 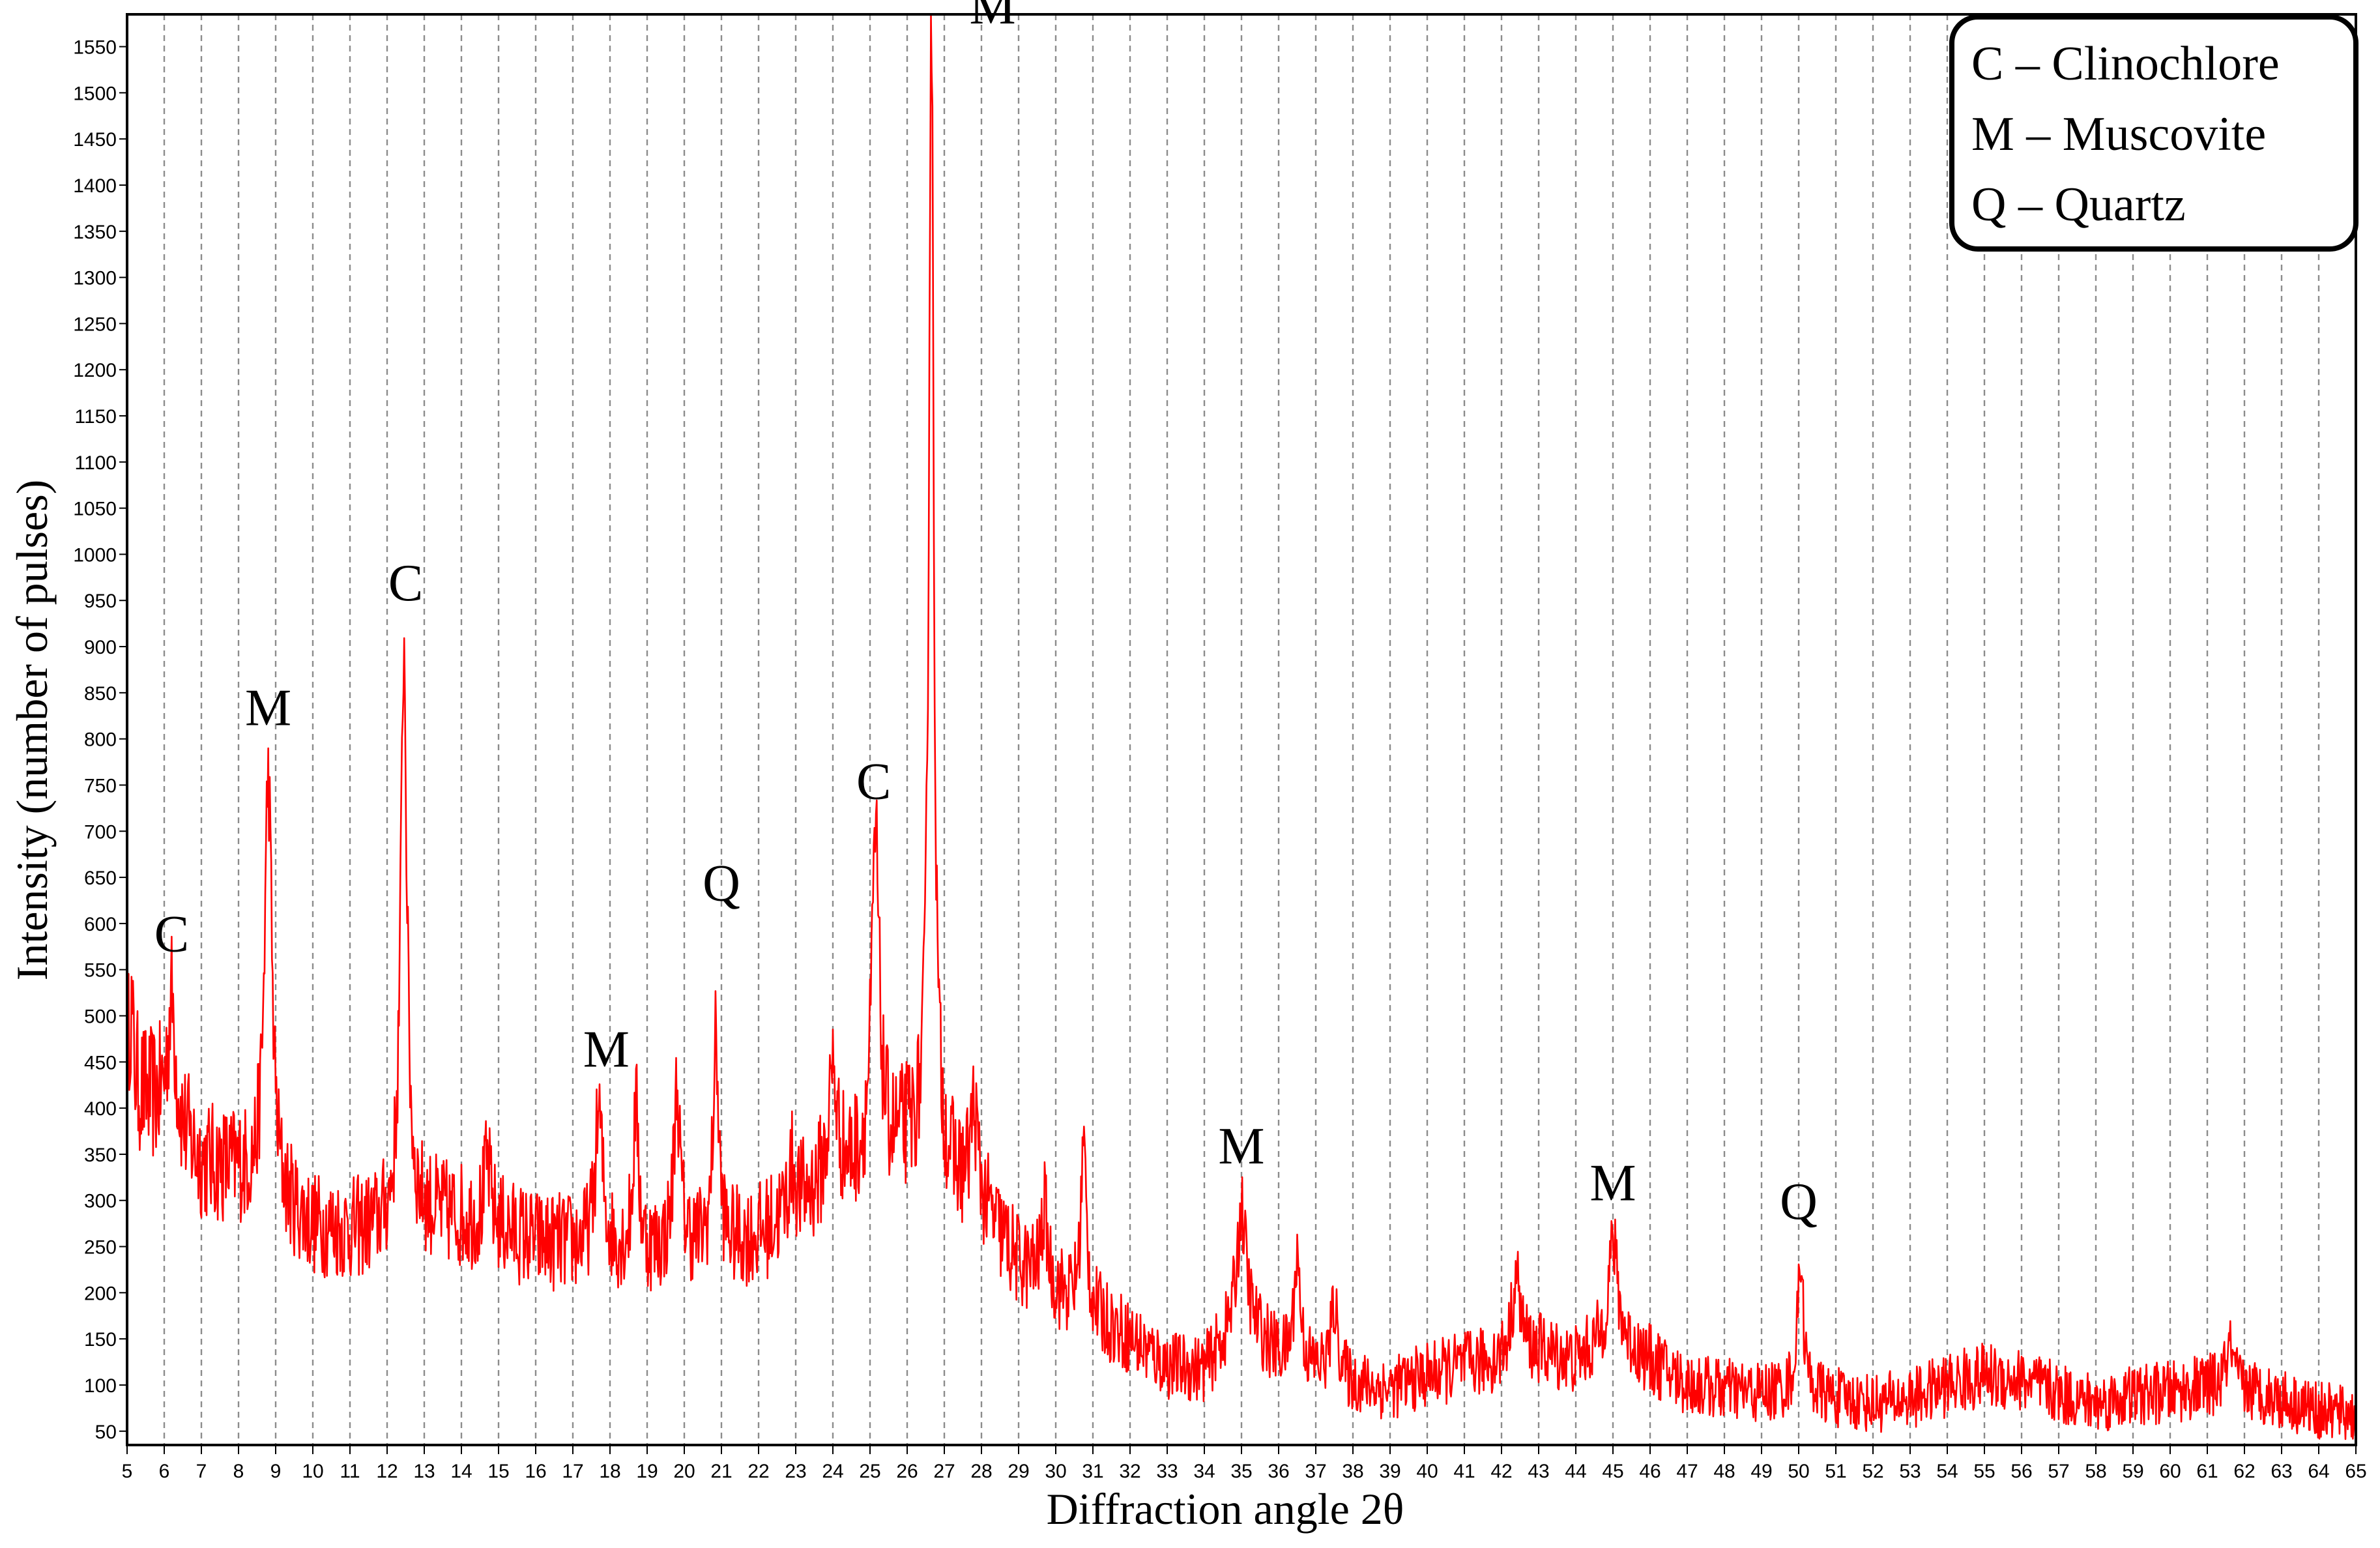 I want to click on y-tick-label-1050: 1050, so click(x=95, y=509).